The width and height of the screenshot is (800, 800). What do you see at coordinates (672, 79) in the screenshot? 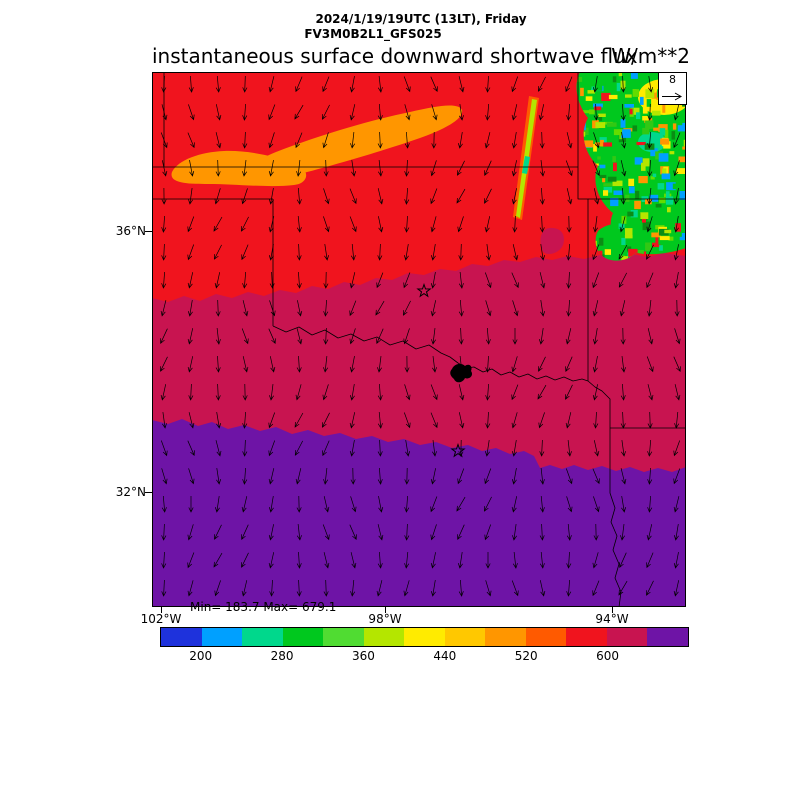
I see `wind-reference-value: 8` at bounding box center [672, 79].